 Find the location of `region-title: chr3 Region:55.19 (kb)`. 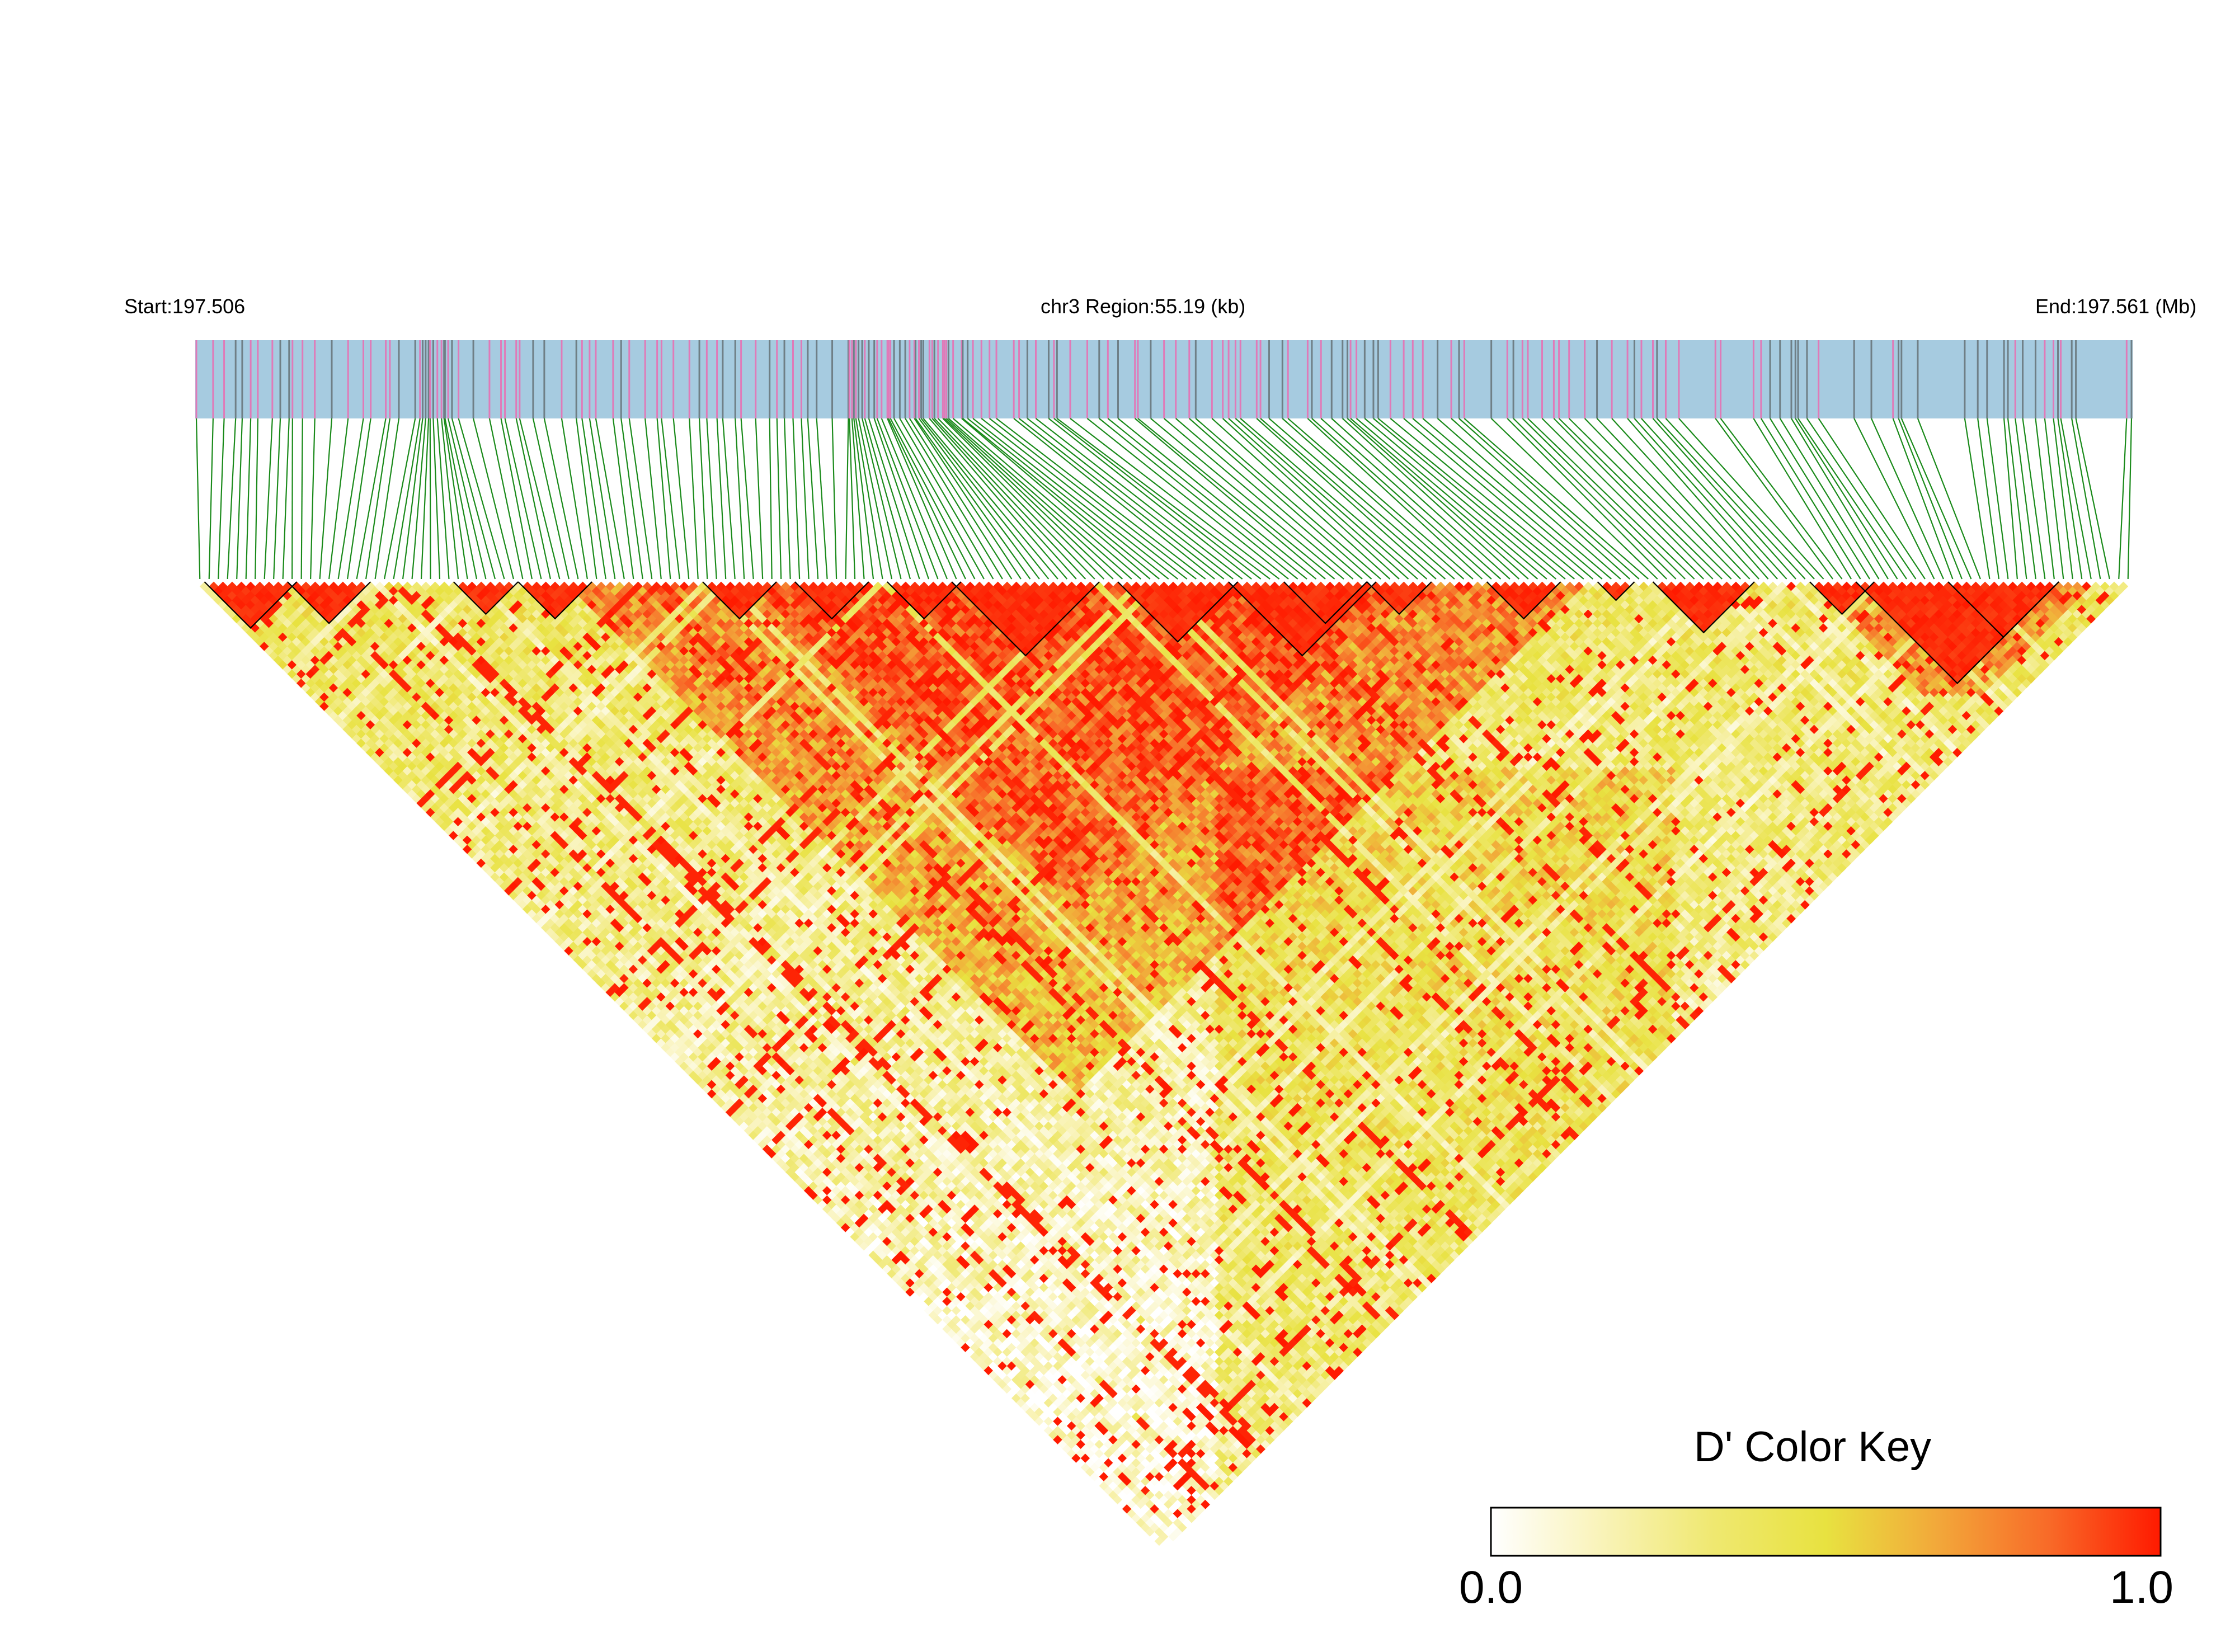

region-title: chr3 Region:55.19 (kb) is located at coordinates (1143, 306).